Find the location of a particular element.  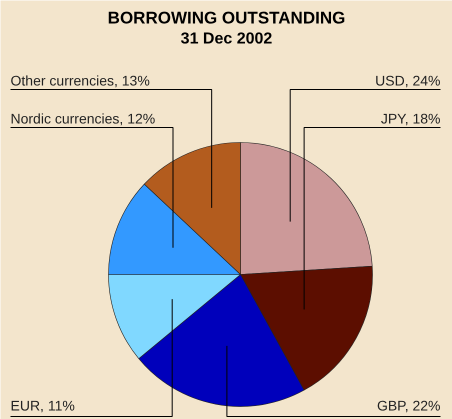

slice-label: GBP, 22% is located at coordinates (408, 406).